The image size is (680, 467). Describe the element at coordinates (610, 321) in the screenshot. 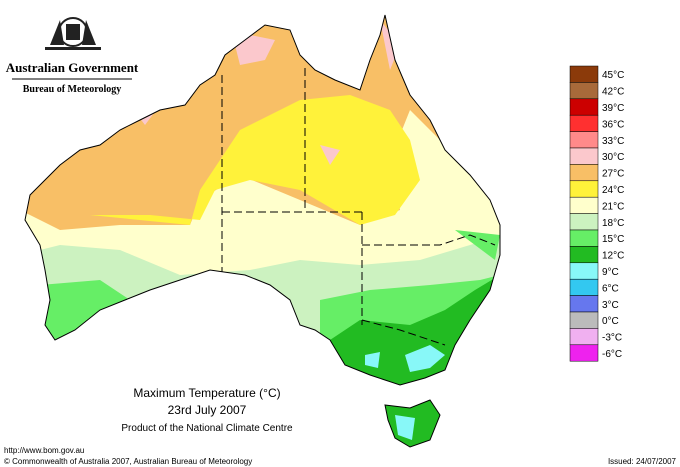

I see `legend-label: 0°C` at that location.